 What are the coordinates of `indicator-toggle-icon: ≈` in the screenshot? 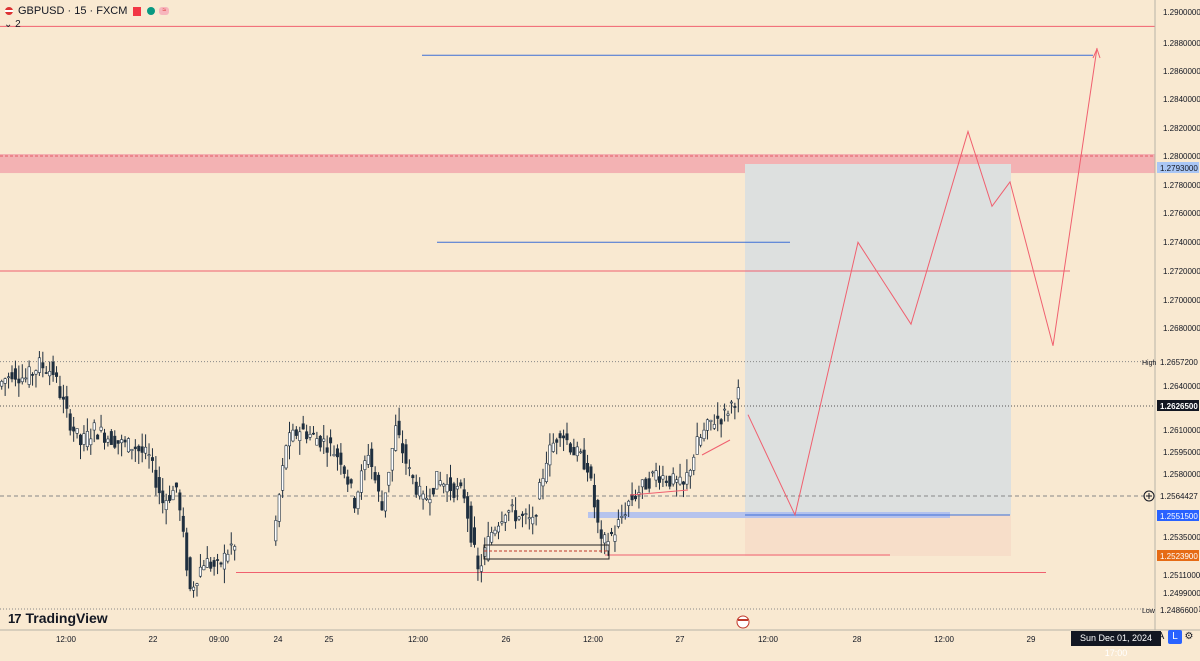 It's located at (164, 11).